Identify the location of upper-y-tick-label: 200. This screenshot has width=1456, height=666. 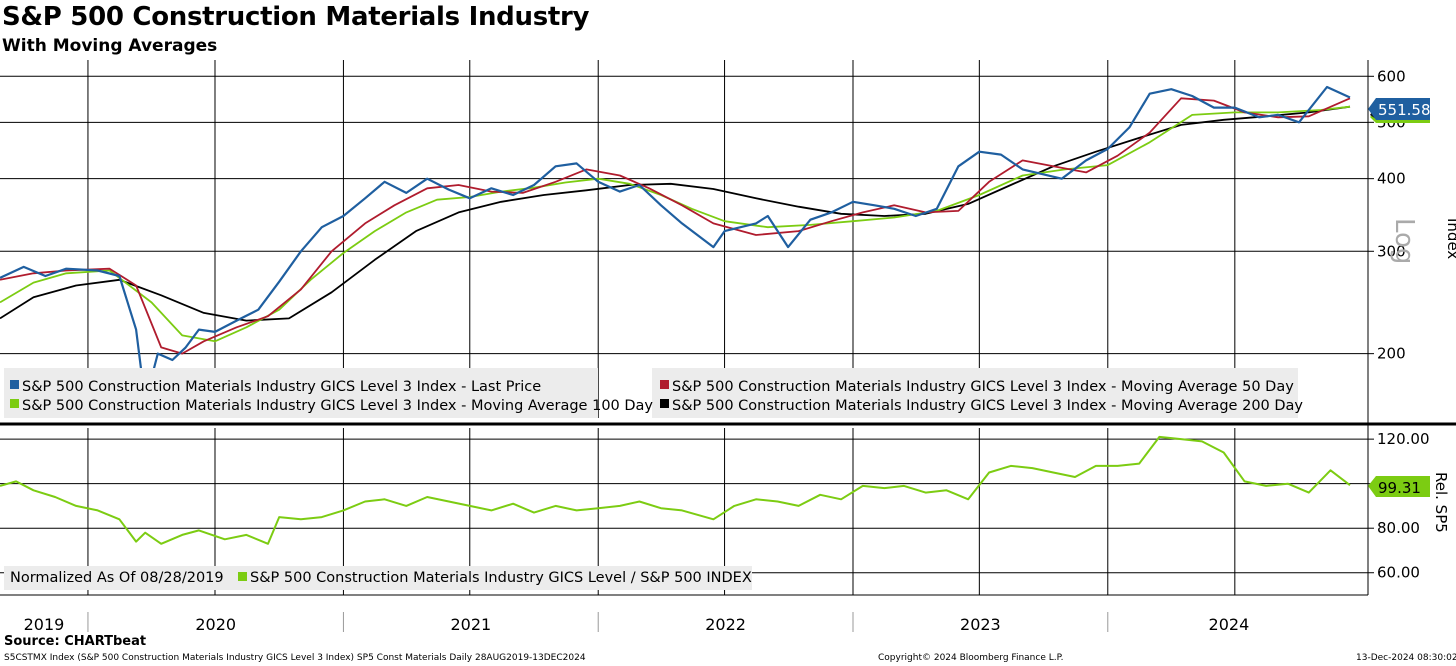
(1391, 354).